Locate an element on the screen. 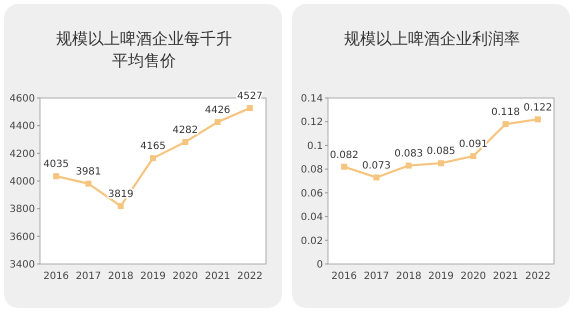 This screenshot has height=312, width=576. y-tick-label: 0.14 is located at coordinates (311, 99).